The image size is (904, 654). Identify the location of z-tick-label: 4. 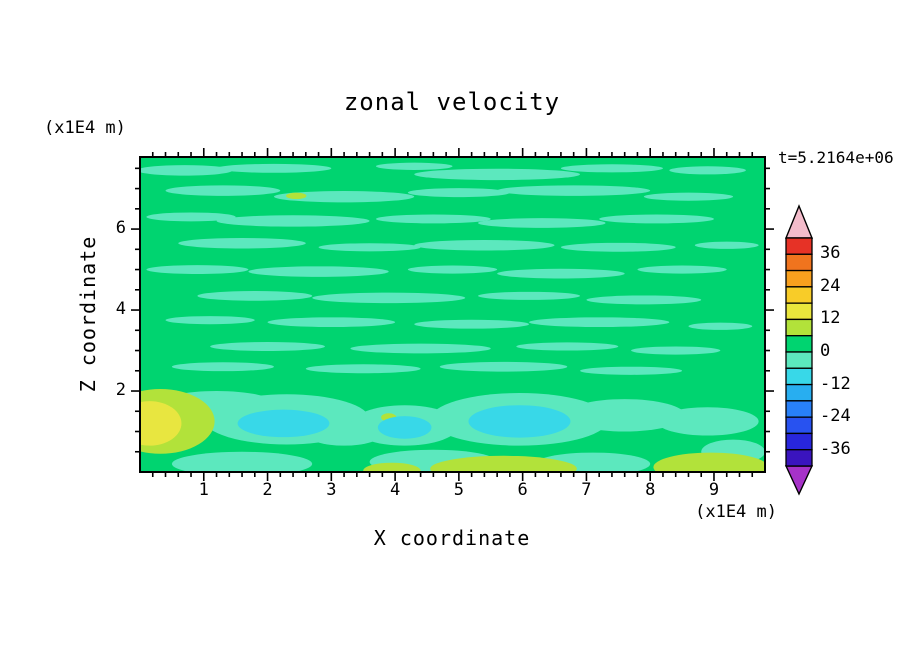
(120, 309).